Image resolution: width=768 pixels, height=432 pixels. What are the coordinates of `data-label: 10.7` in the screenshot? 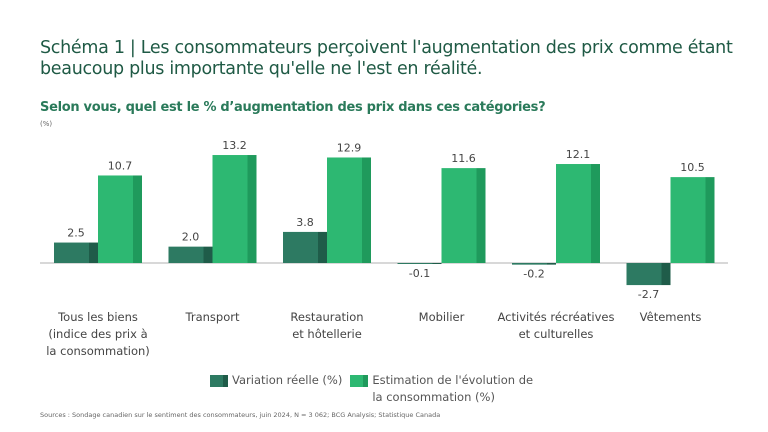 It's located at (120, 165).